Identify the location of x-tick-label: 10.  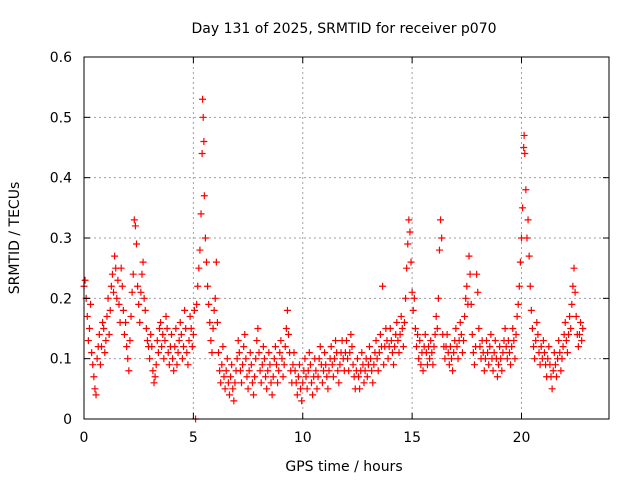
(303, 438).